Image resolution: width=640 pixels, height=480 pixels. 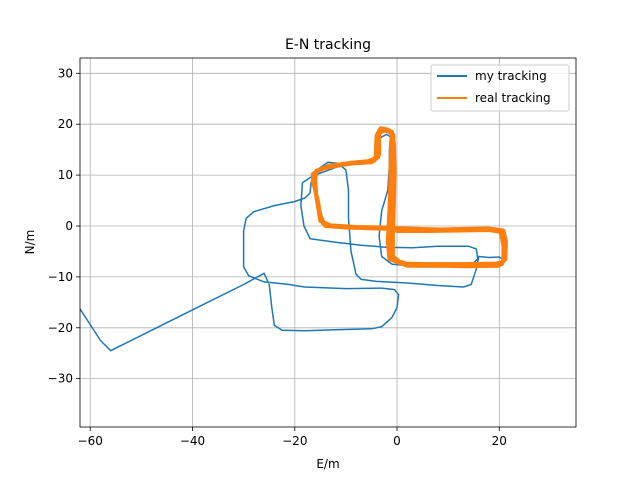 I want to click on y-tick-label: −10, so click(x=60, y=277).